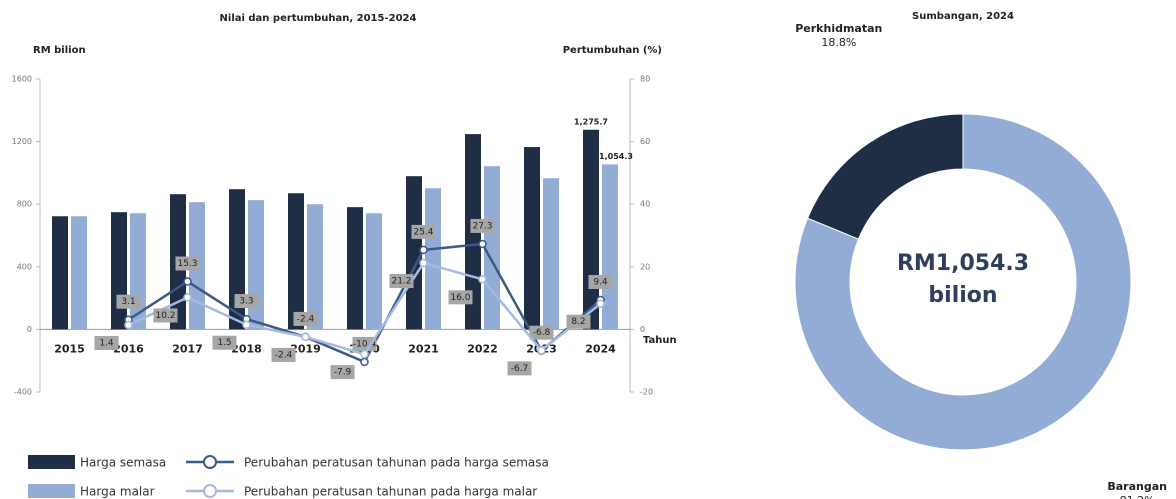  Describe the element at coordinates (642, 329) in the screenshot. I see `y2-tick-label: 0` at that location.